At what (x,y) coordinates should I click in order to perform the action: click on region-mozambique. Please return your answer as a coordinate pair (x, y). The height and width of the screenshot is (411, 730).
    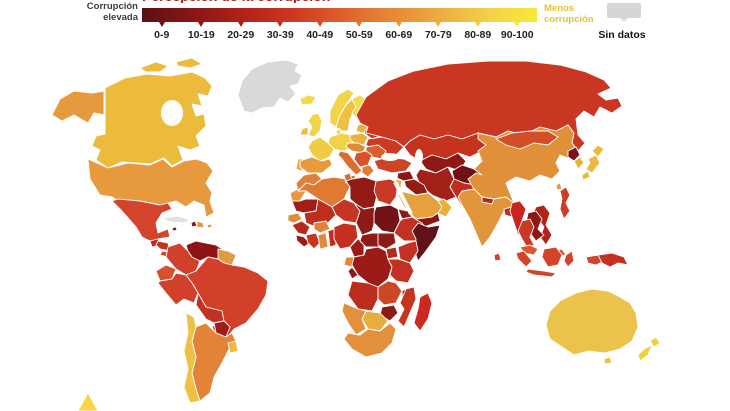
    Looking at the image, I should click on (407, 307).